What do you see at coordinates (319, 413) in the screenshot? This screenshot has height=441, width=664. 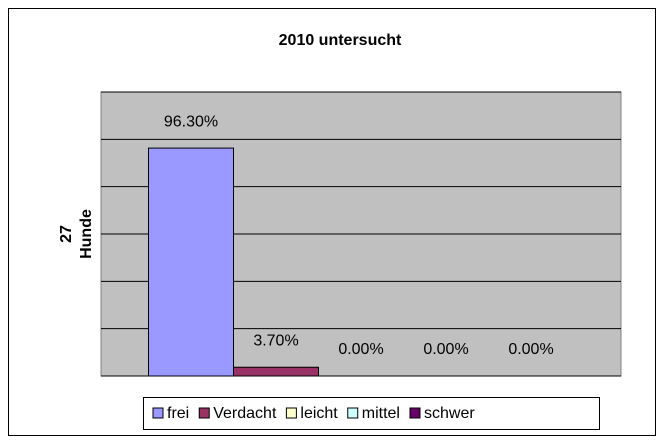 I see `legend-label: leicht` at bounding box center [319, 413].